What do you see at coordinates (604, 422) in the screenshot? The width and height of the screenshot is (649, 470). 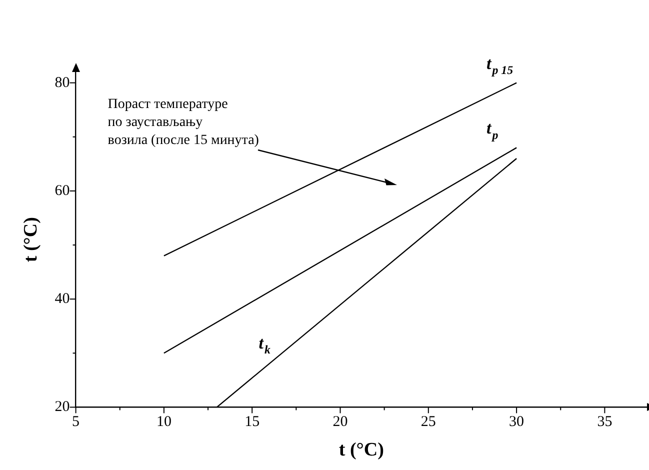 I see `x-tick-label: 35` at bounding box center [604, 422].